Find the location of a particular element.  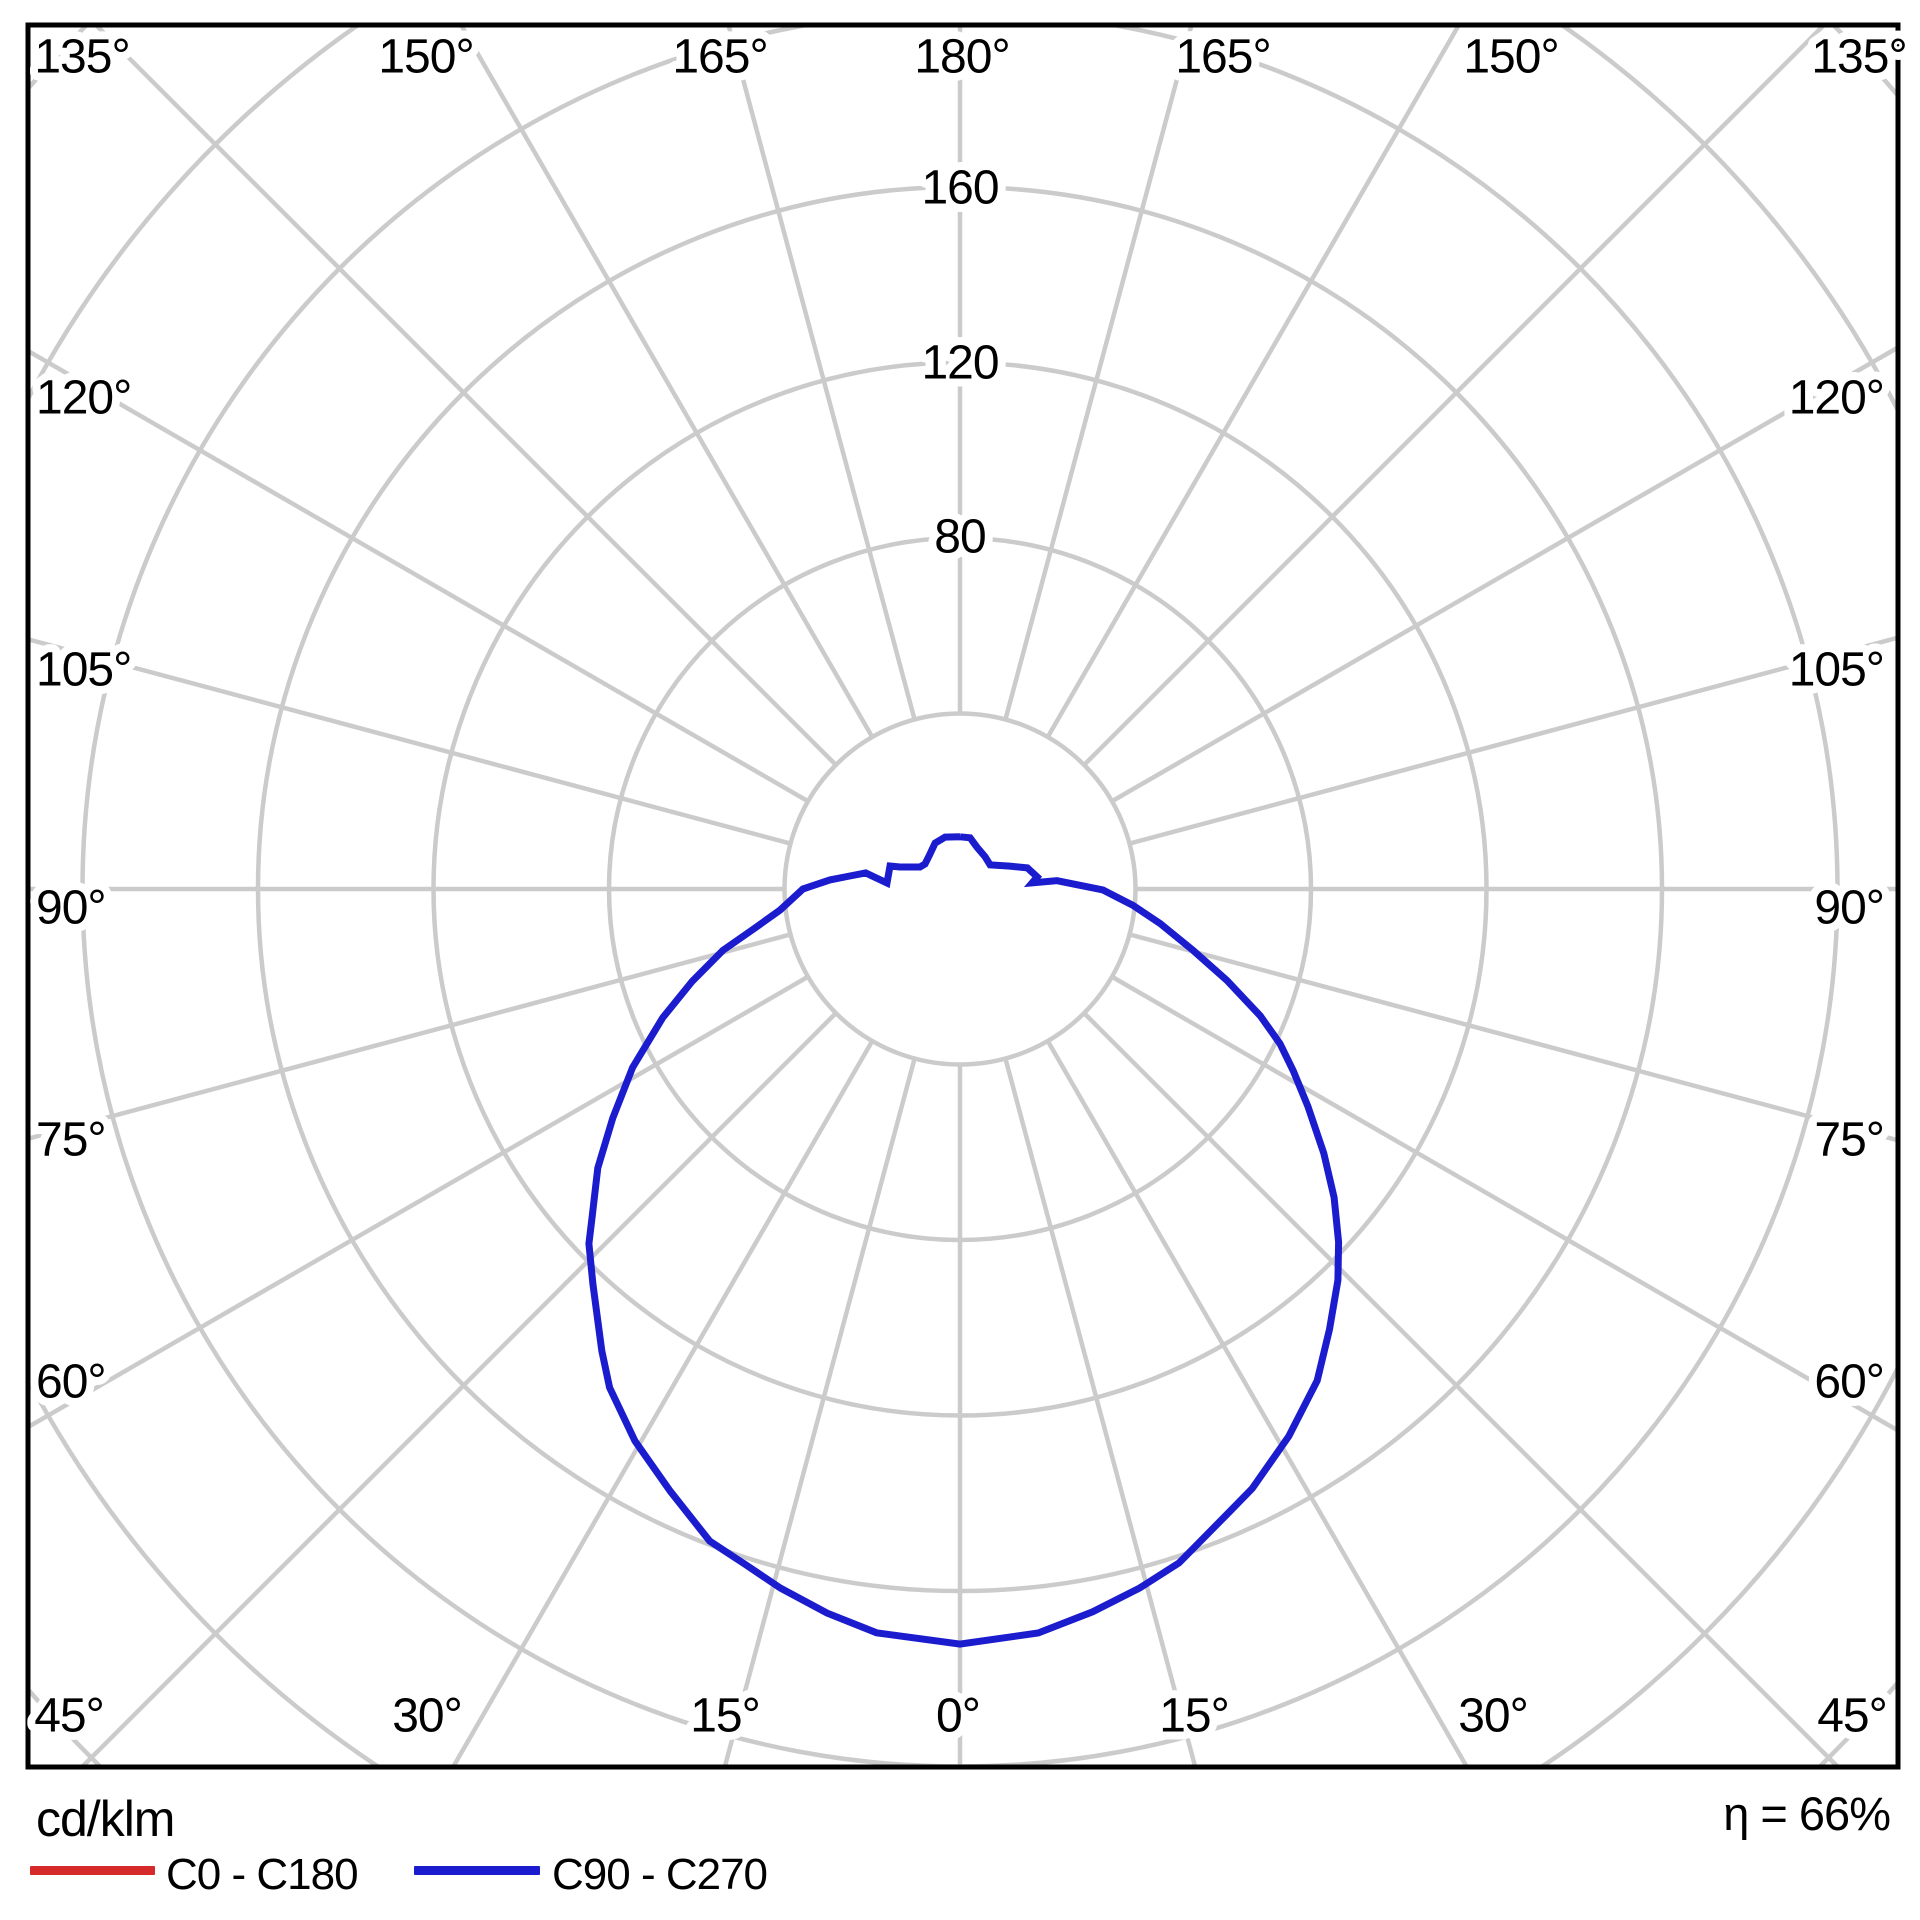

angle-label-left: 105° is located at coordinates (83, 670).